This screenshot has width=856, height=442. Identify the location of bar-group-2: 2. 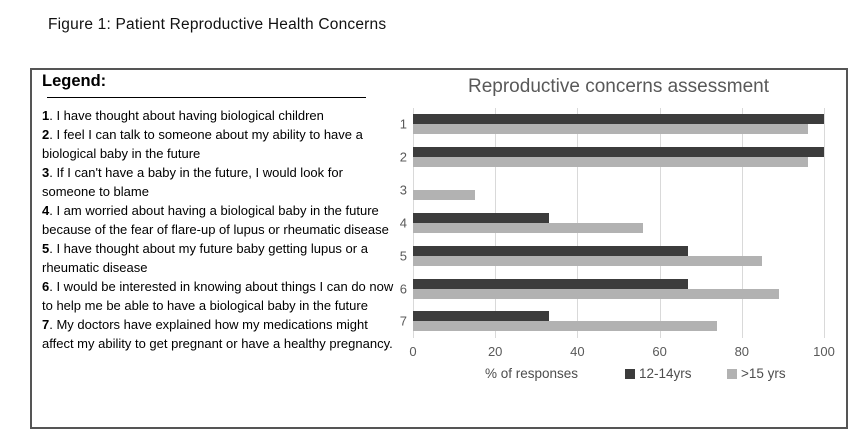
(612, 157).